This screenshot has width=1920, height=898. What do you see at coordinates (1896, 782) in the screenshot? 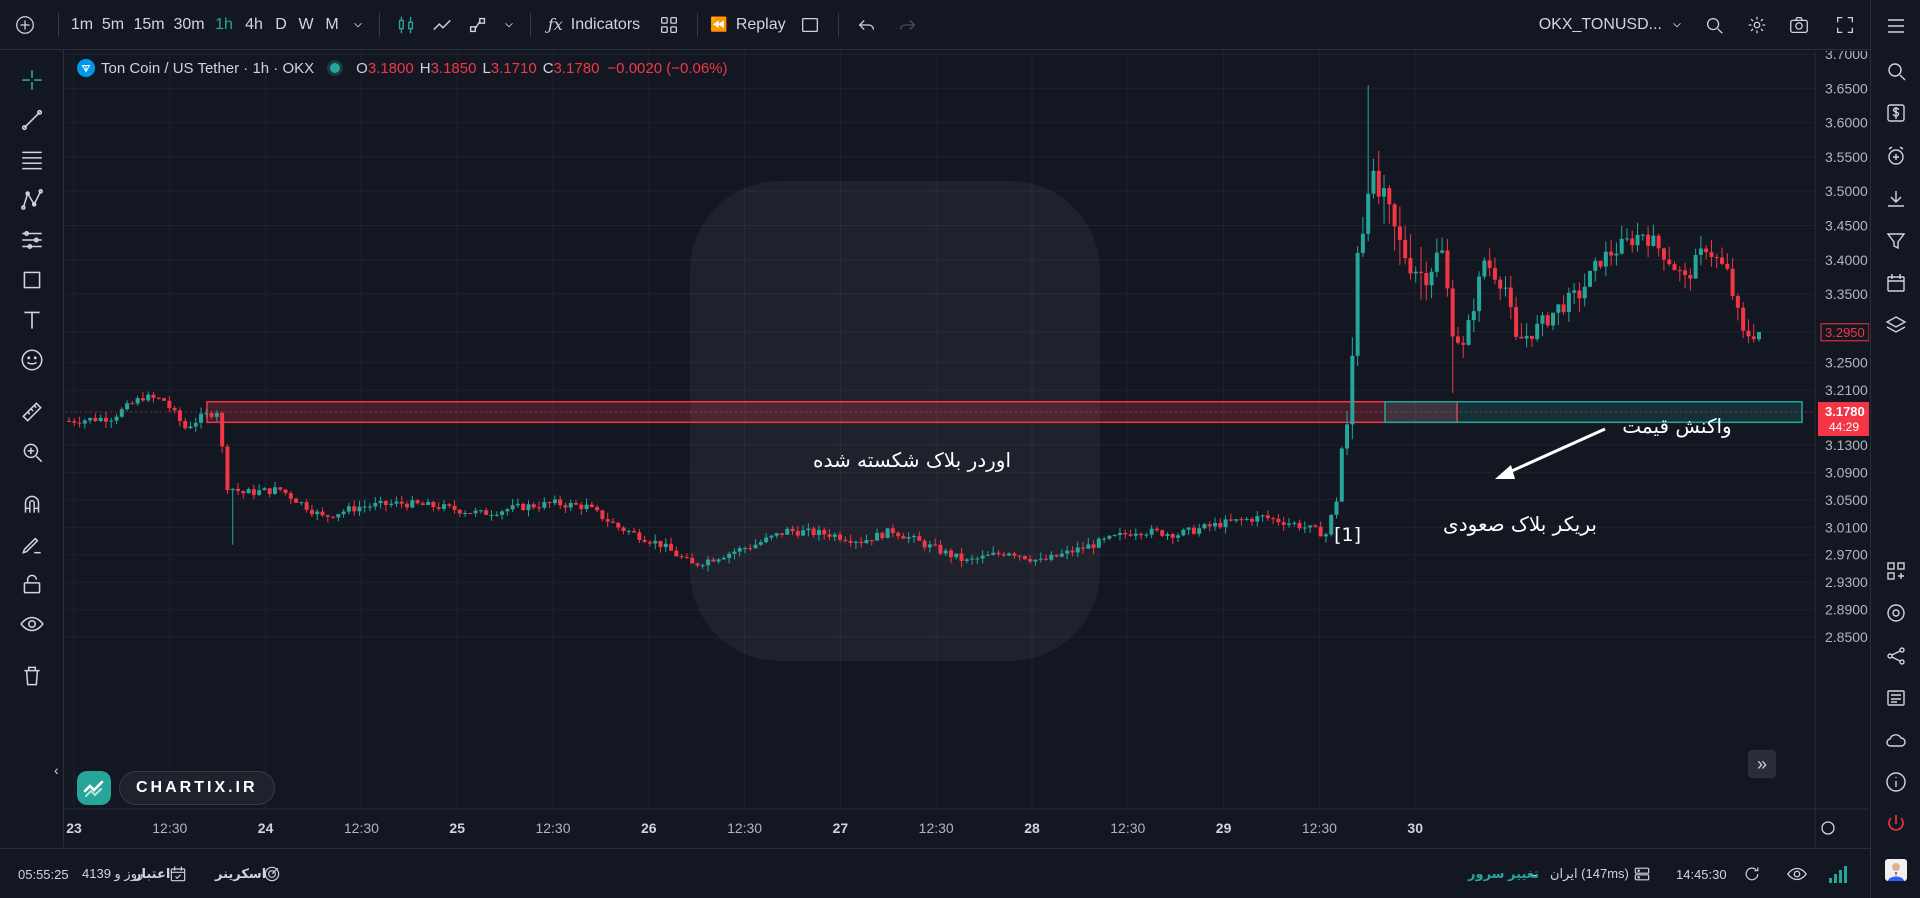
I see `info-icon` at bounding box center [1896, 782].